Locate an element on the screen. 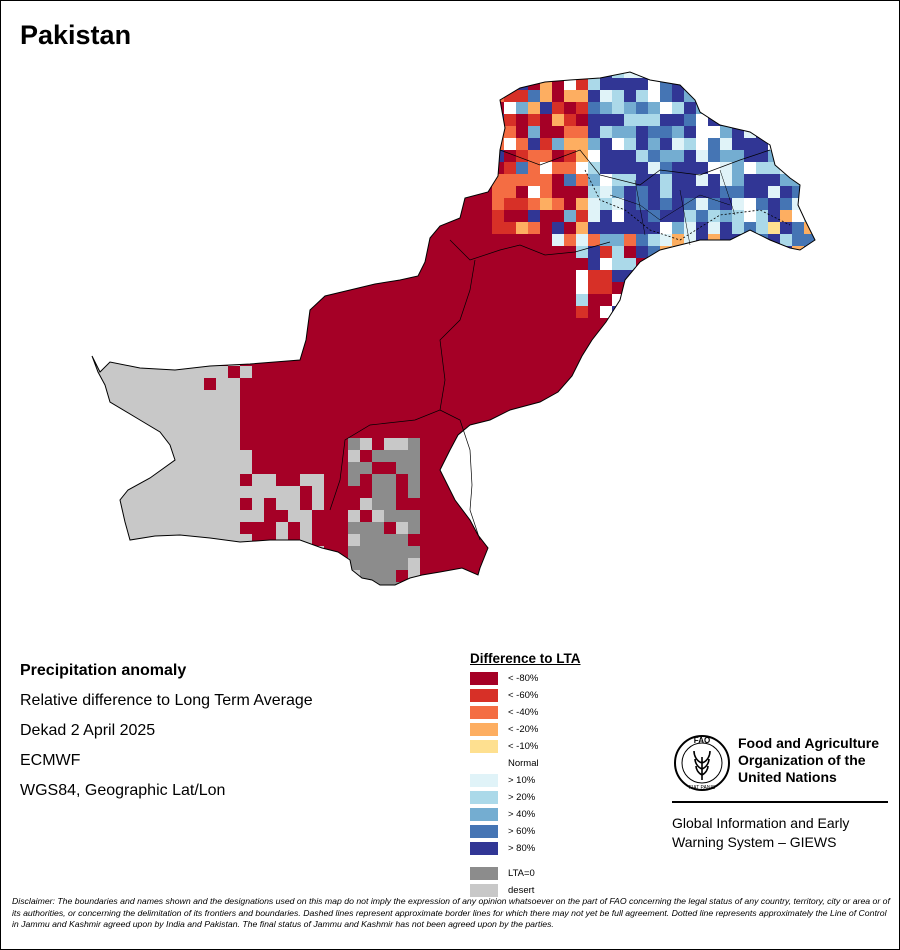 This screenshot has width=900, height=950. legend-swatch is located at coordinates (484, 780).